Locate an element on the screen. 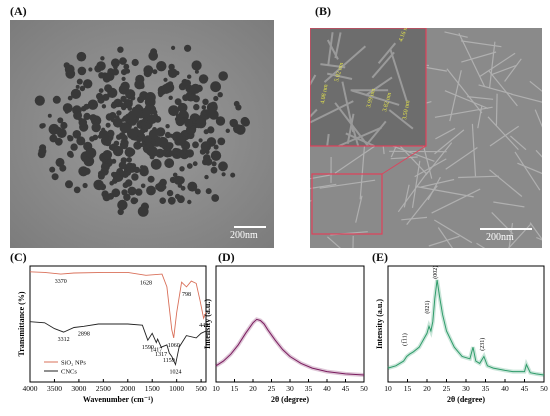 This screenshot has width=550, height=416. peak-label: (231) is located at coordinates (482, 344).